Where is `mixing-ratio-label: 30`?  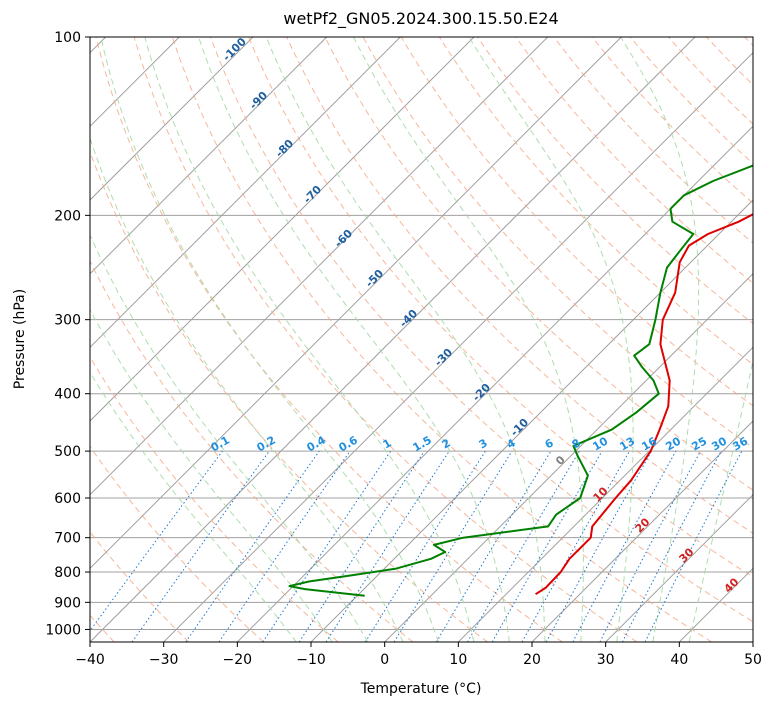
mixing-ratio-label: 30 is located at coordinates (719, 443).